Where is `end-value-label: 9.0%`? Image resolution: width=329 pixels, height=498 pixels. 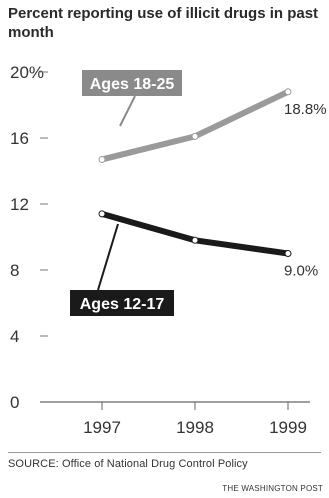
end-value-label: 9.0% is located at coordinates (301, 271).